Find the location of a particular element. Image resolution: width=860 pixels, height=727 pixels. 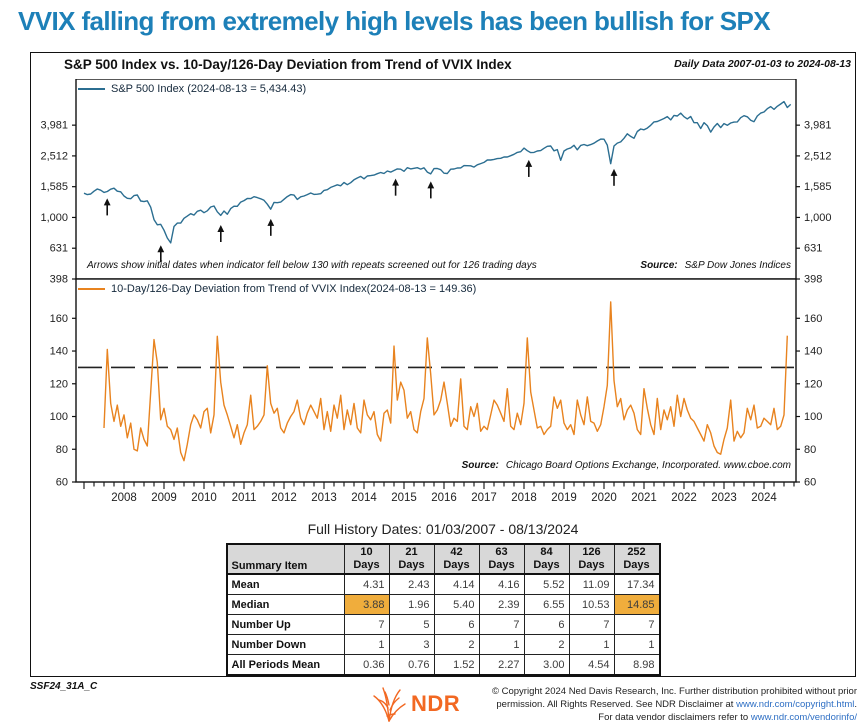

y-axis-label-left: 398 is located at coordinates (59, 280).